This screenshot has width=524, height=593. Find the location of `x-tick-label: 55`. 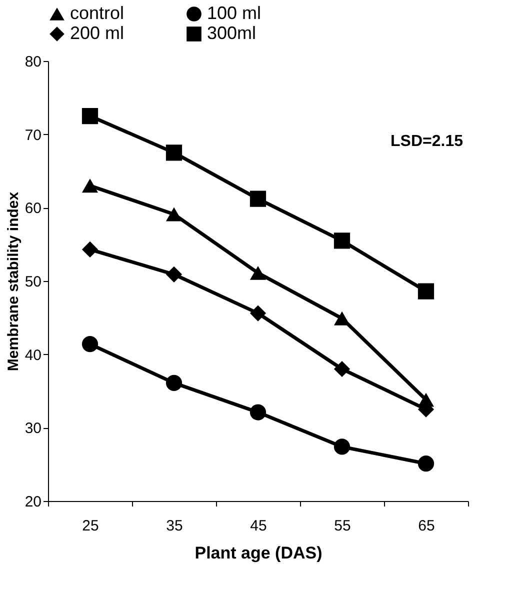

x-tick-label: 55 is located at coordinates (342, 526).